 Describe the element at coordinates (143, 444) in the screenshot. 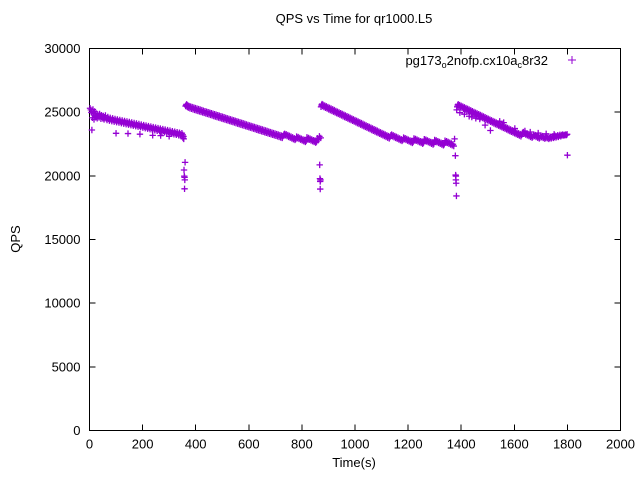

I see `x-tick-label: 200` at that location.